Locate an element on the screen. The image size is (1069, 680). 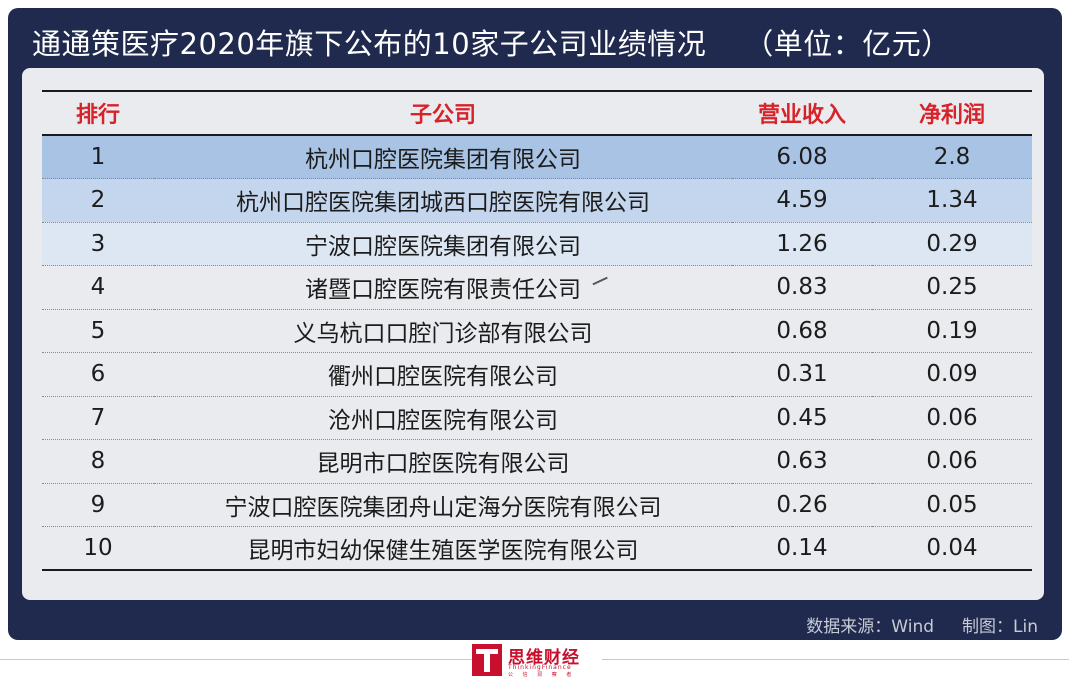
data-source: 数据来源：Wind is located at coordinates (870, 627).